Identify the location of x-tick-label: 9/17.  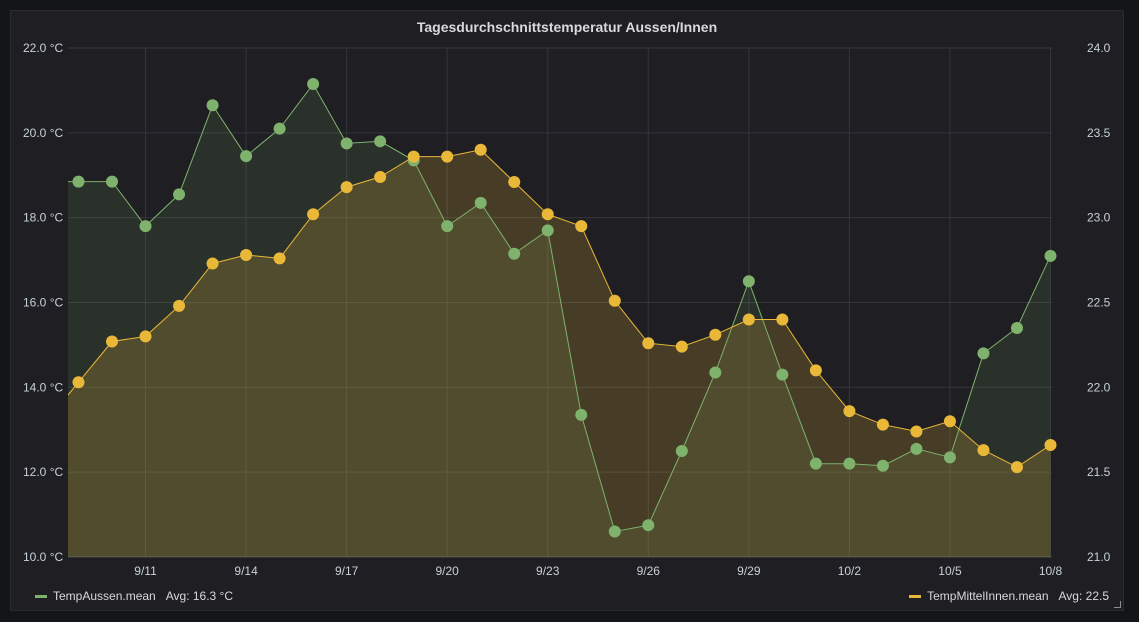
(347, 571).